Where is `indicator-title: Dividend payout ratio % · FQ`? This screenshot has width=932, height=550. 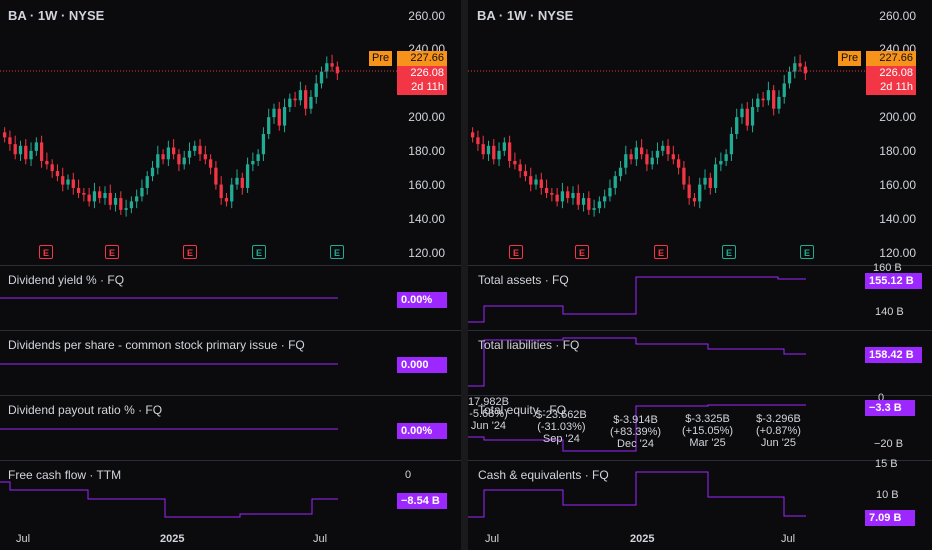 indicator-title: Dividend payout ratio % · FQ is located at coordinates (85, 410).